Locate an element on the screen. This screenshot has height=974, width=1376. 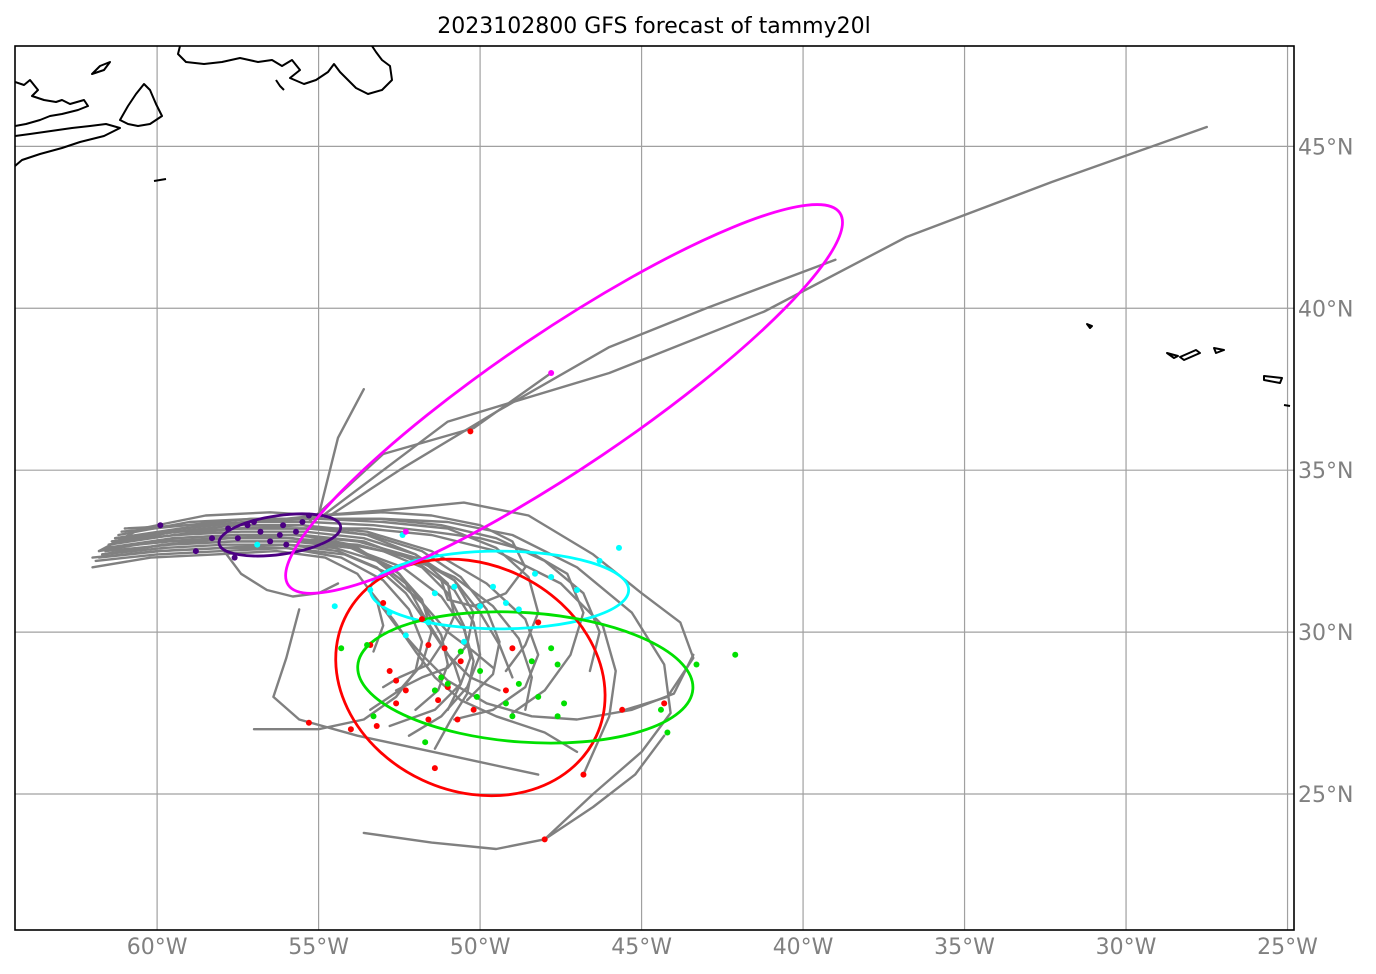
lon-tick-label: 35°W is located at coordinates (964, 947).